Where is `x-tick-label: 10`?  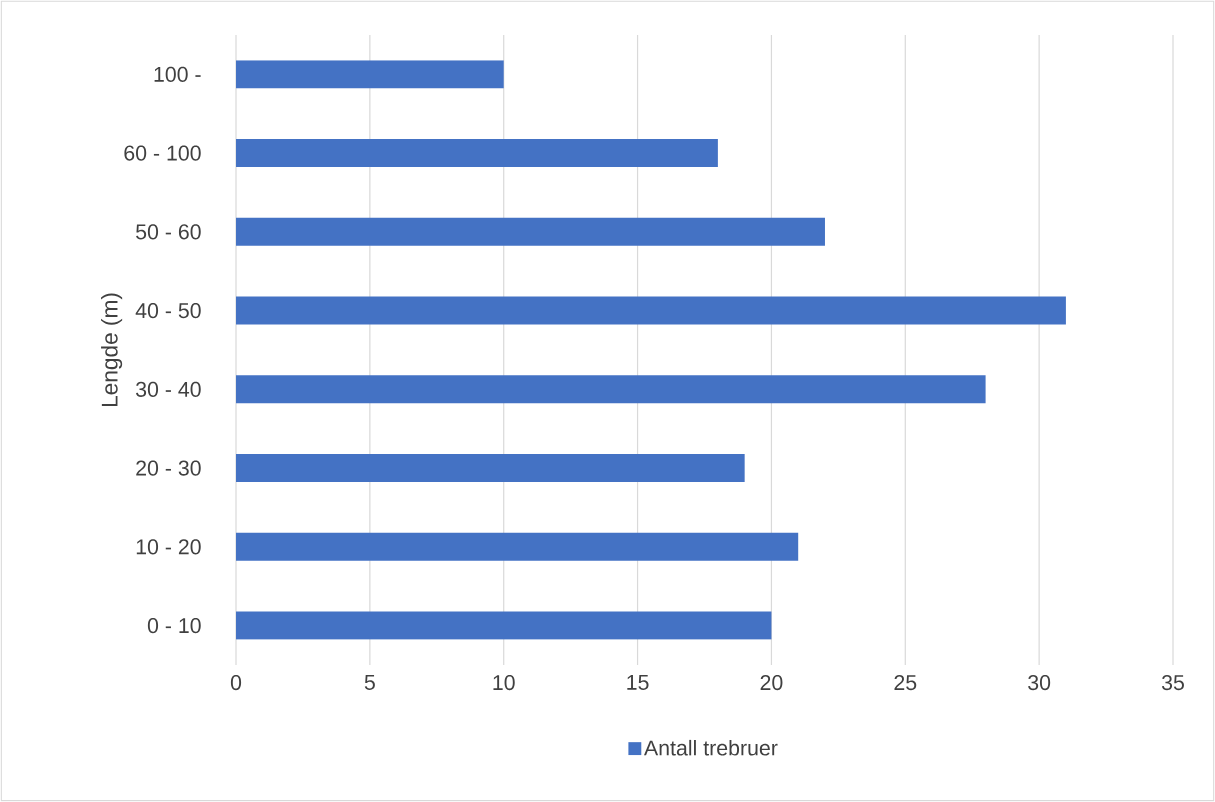
x-tick-label: 10 is located at coordinates (504, 683).